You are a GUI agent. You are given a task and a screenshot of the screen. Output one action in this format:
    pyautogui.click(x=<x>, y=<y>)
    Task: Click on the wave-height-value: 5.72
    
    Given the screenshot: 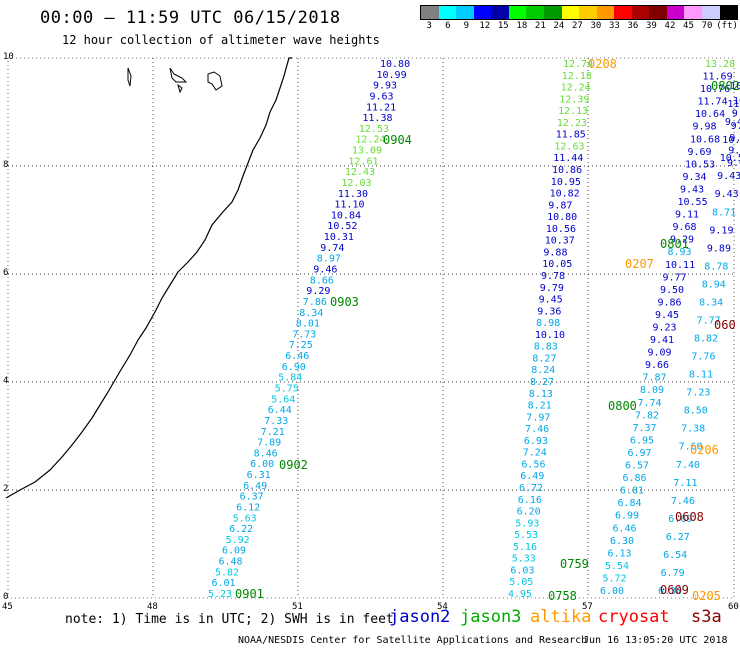 What is the action you would take?
    pyautogui.click(x=615, y=579)
    